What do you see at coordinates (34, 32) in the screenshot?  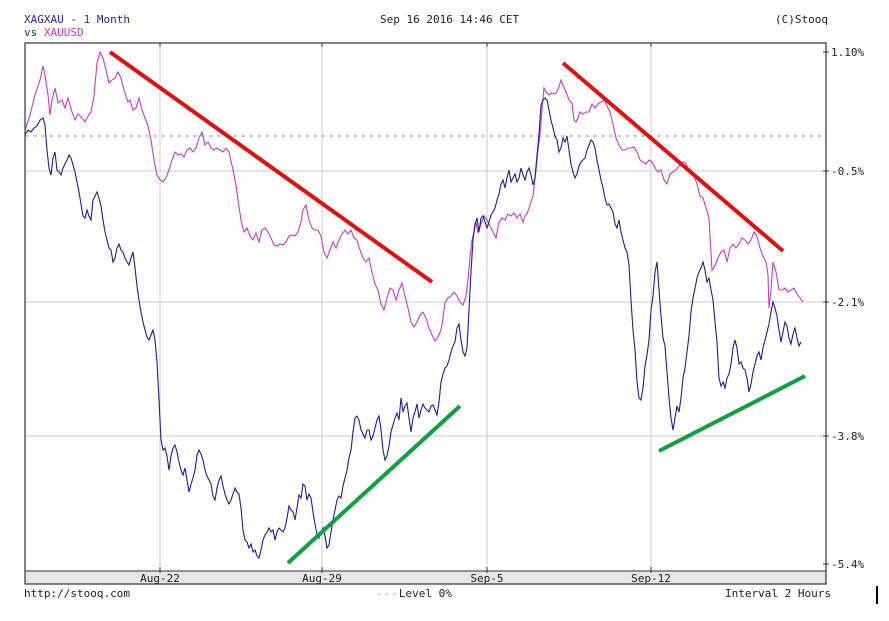 I see `vs-prefix: vs` at bounding box center [34, 32].